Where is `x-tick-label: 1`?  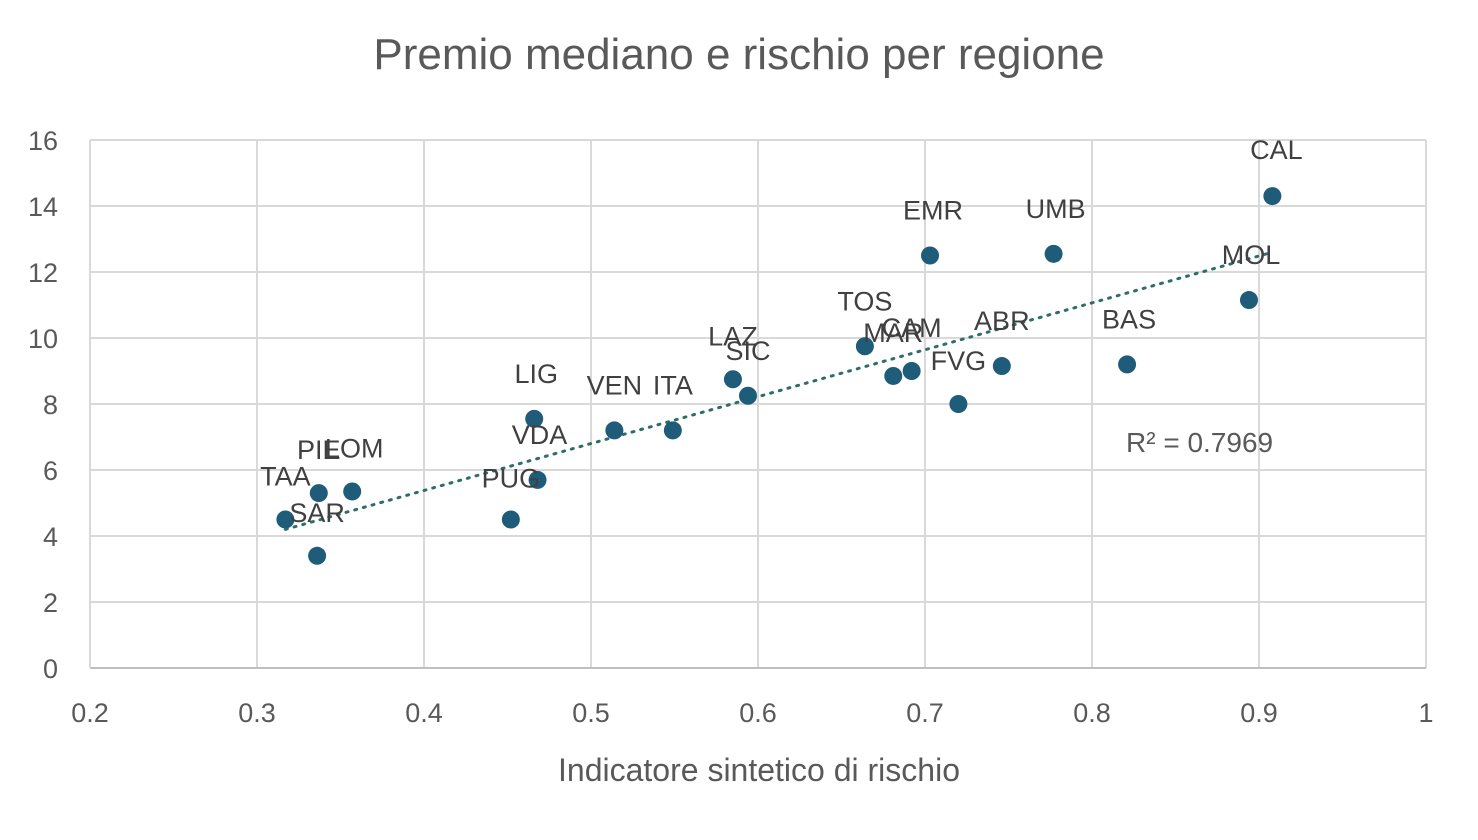
x-tick-label: 1 is located at coordinates (1425, 713).